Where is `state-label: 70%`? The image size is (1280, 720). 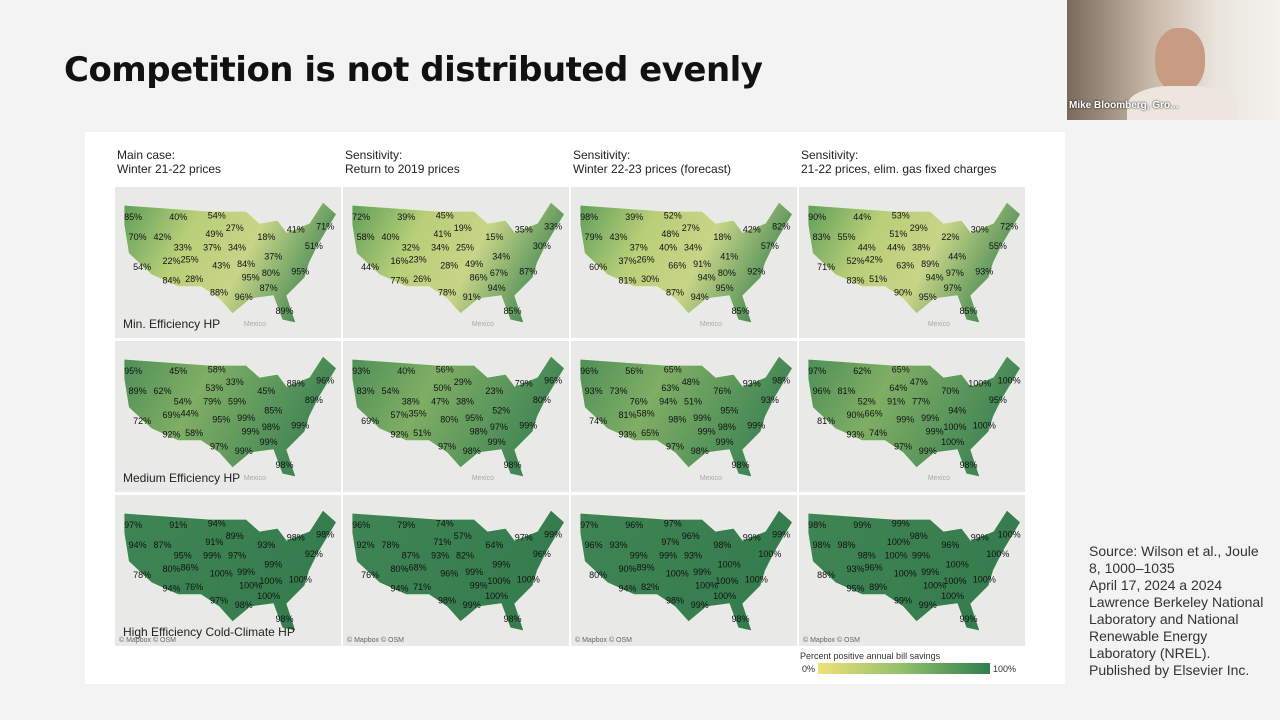
state-label: 70% is located at coordinates (950, 391).